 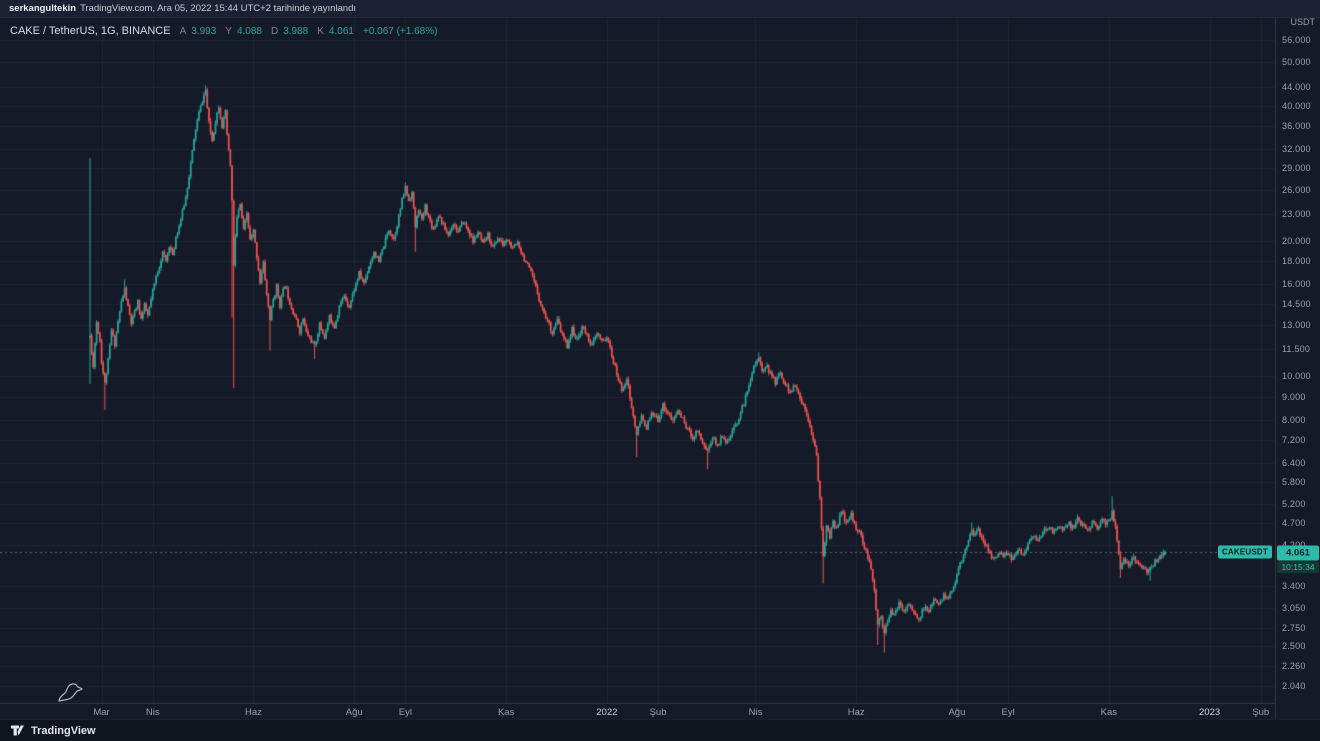 What do you see at coordinates (1296, 303) in the screenshot?
I see `price-tick-label: 14.500` at bounding box center [1296, 303].